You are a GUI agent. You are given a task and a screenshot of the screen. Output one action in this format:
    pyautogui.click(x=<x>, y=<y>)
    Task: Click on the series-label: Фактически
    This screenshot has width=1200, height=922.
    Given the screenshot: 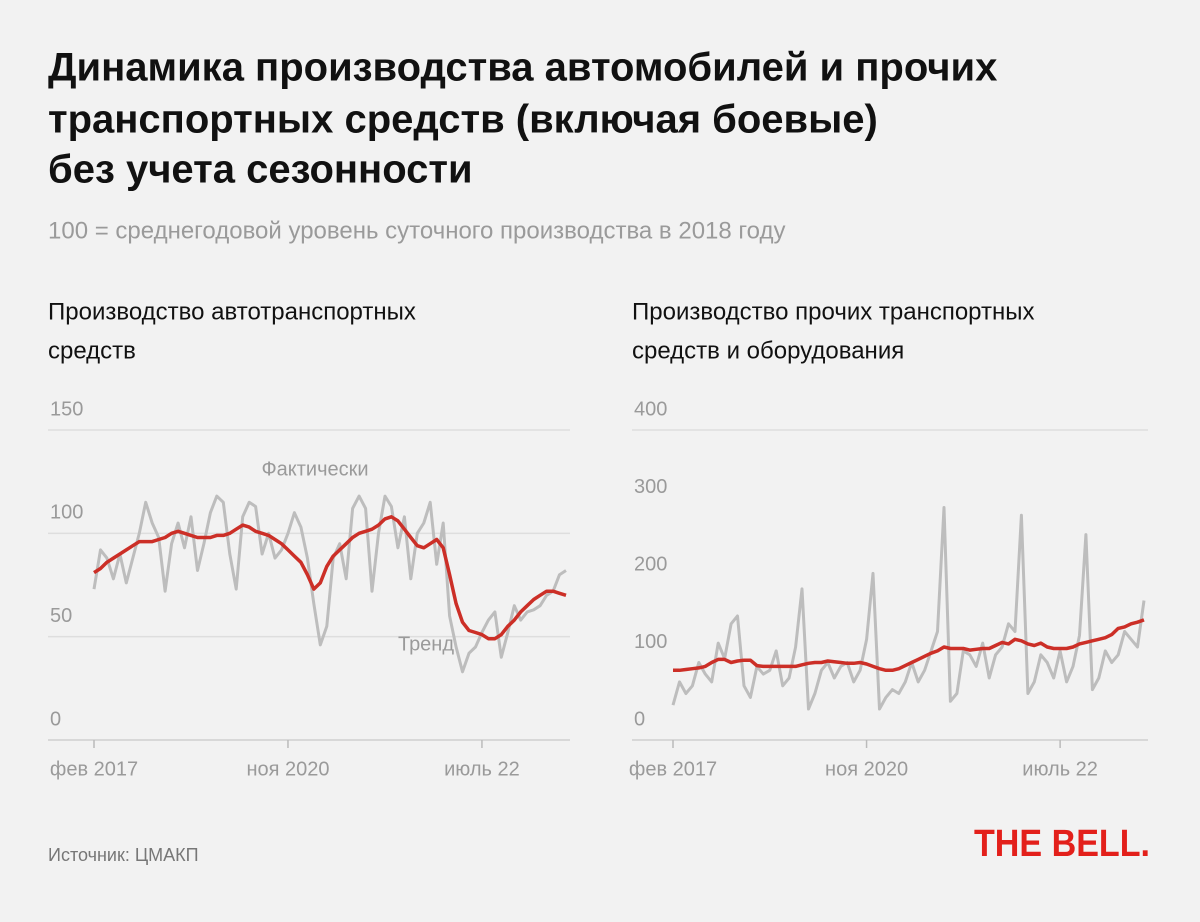 What is the action you would take?
    pyautogui.click(x=314, y=469)
    